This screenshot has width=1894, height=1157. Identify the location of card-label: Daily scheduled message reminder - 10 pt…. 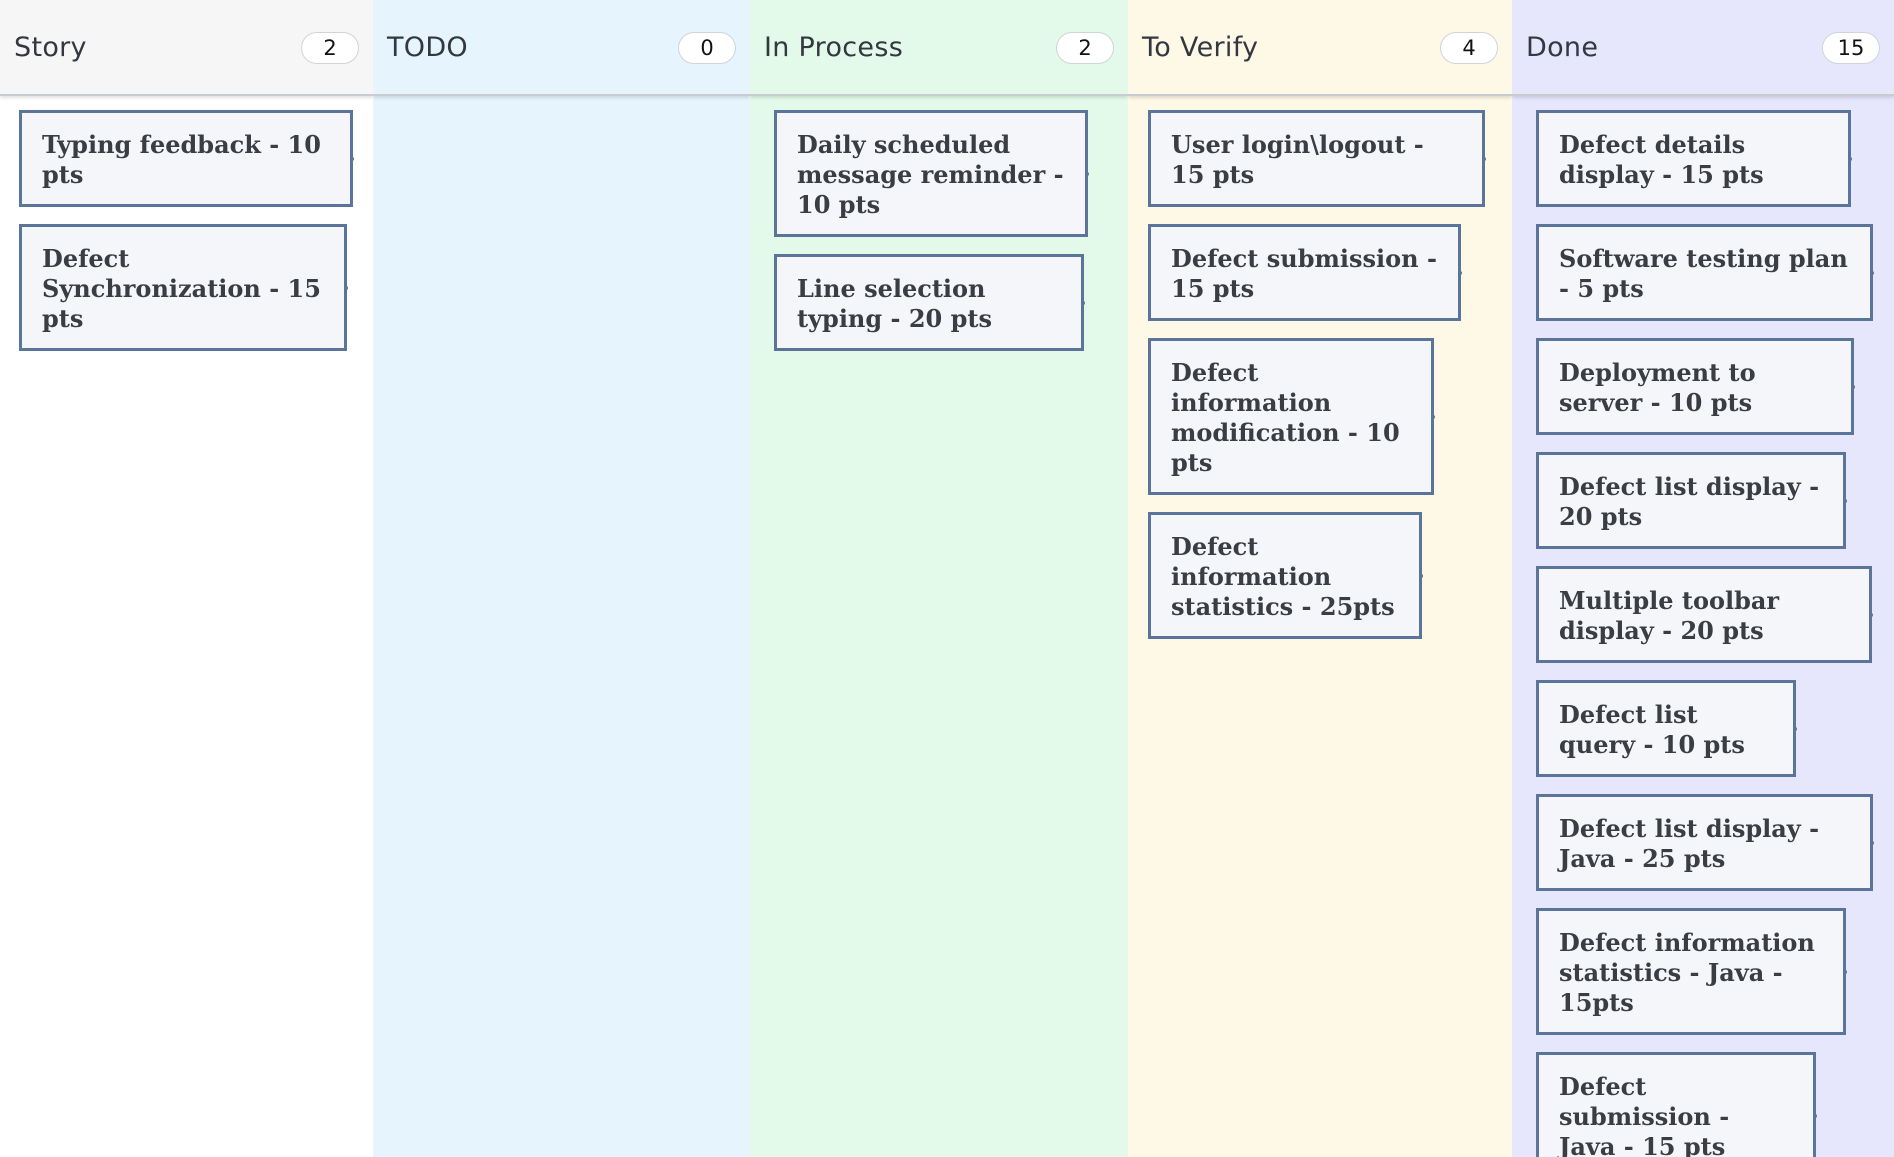
(930, 174).